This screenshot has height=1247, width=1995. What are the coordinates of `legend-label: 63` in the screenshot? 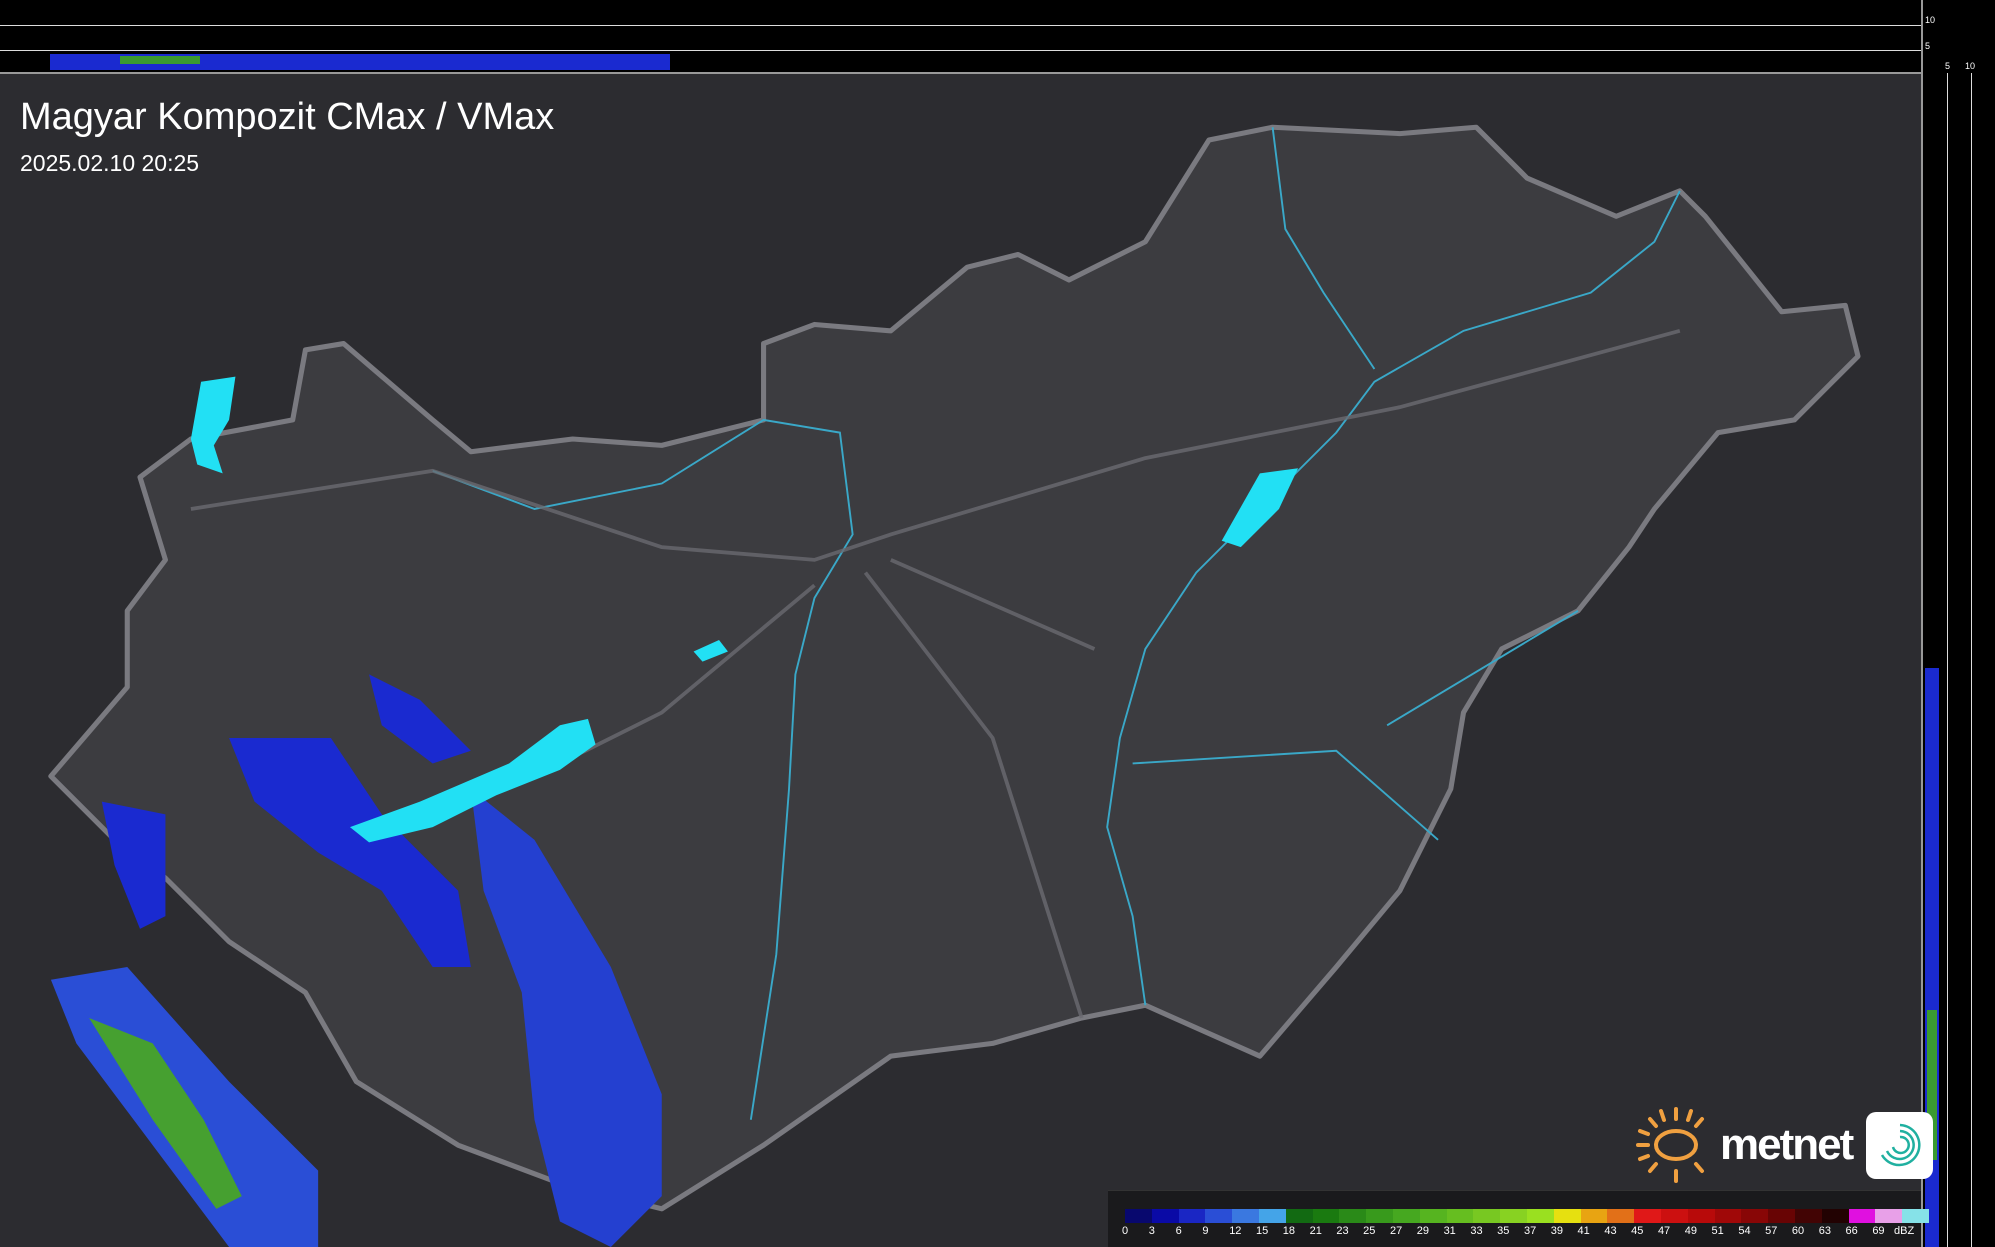 It's located at (1824, 1231).